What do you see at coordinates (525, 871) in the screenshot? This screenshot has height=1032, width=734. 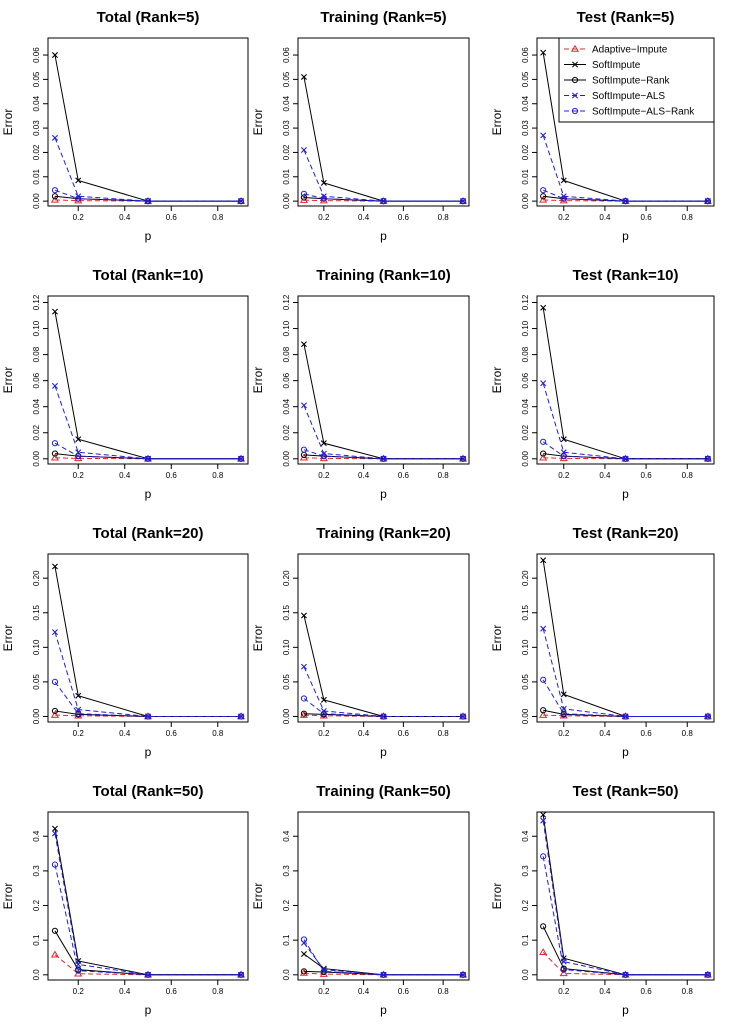 I see `y-tick-label: 0.3` at bounding box center [525, 871].